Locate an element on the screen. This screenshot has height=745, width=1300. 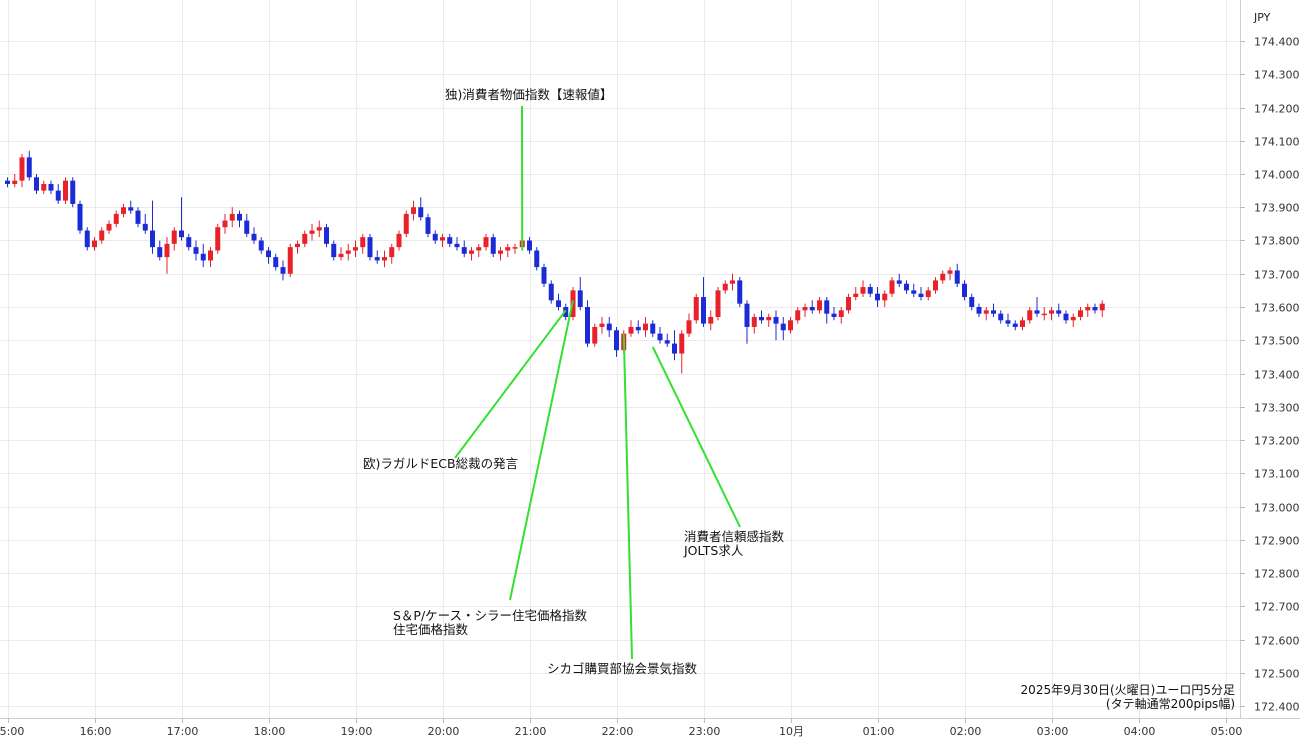
y-tick-label: 173.100 is located at coordinates (1277, 474).